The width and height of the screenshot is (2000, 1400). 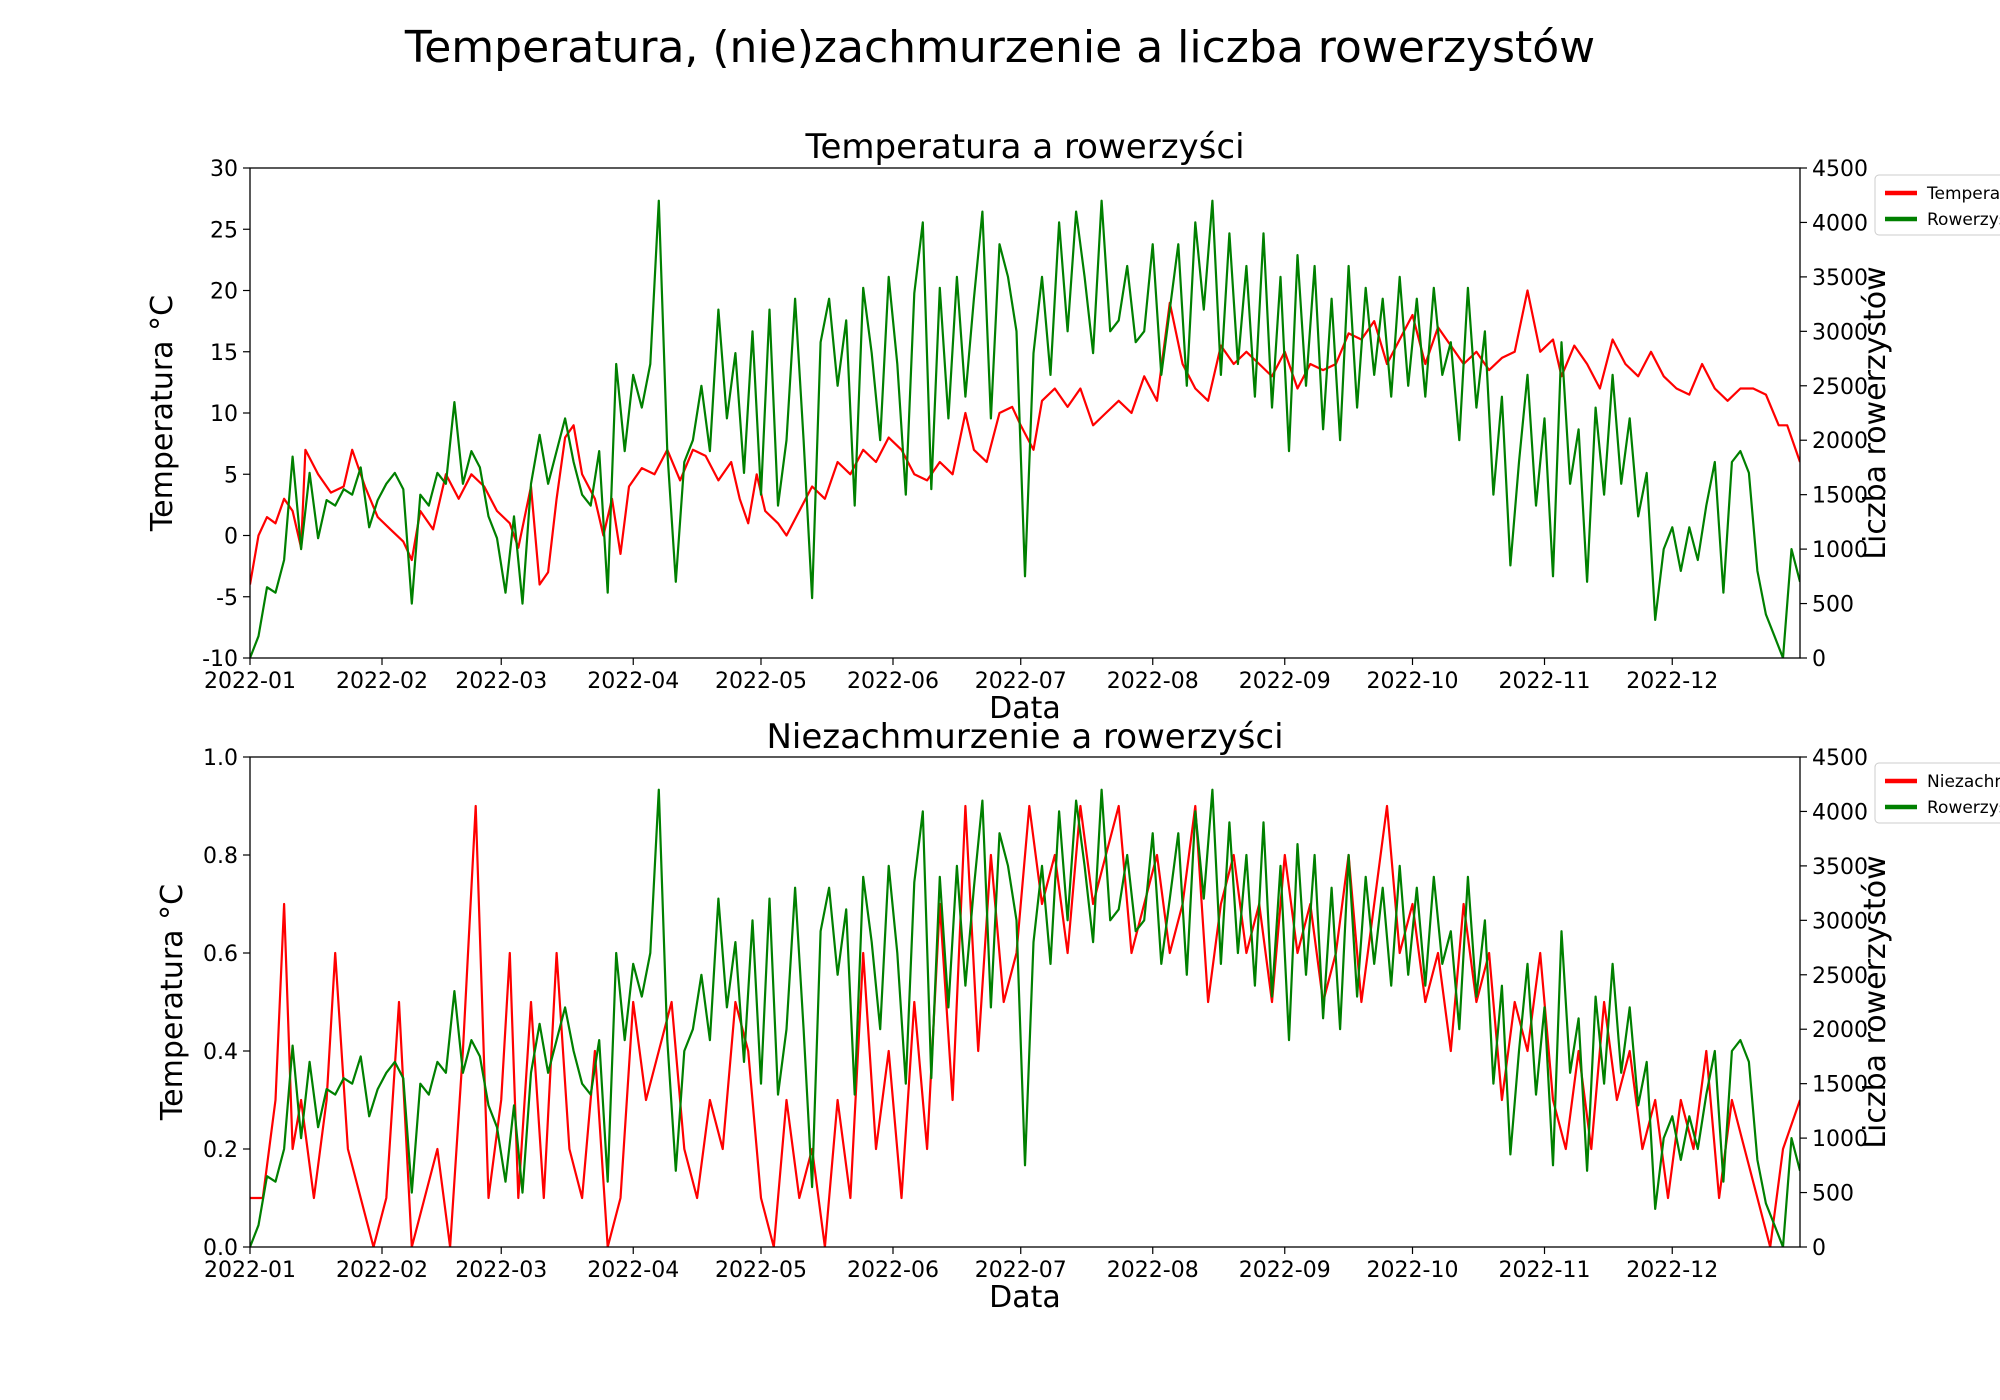 I want to click on legend: Niezachm Rowerzyś, so click(x=1937, y=793).